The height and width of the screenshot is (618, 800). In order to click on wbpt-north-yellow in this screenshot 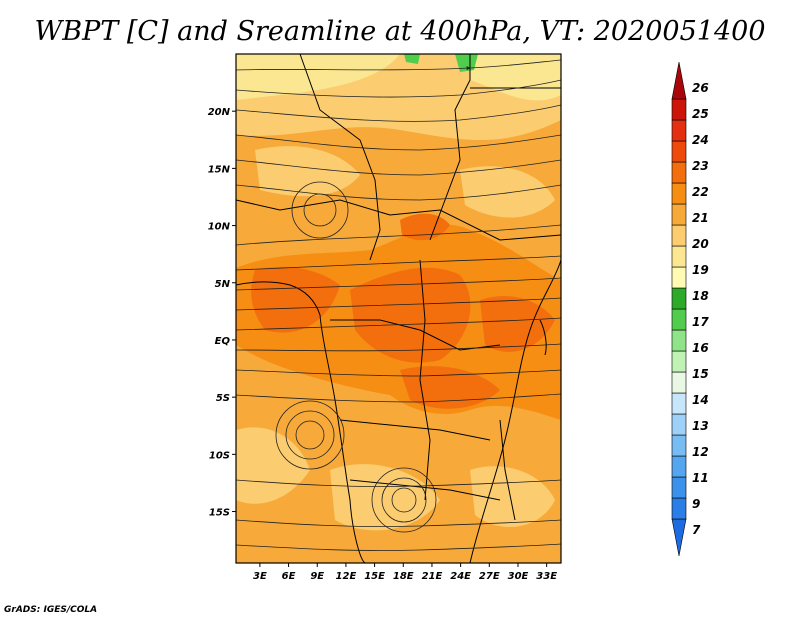, I will do `click(318, 77)`.